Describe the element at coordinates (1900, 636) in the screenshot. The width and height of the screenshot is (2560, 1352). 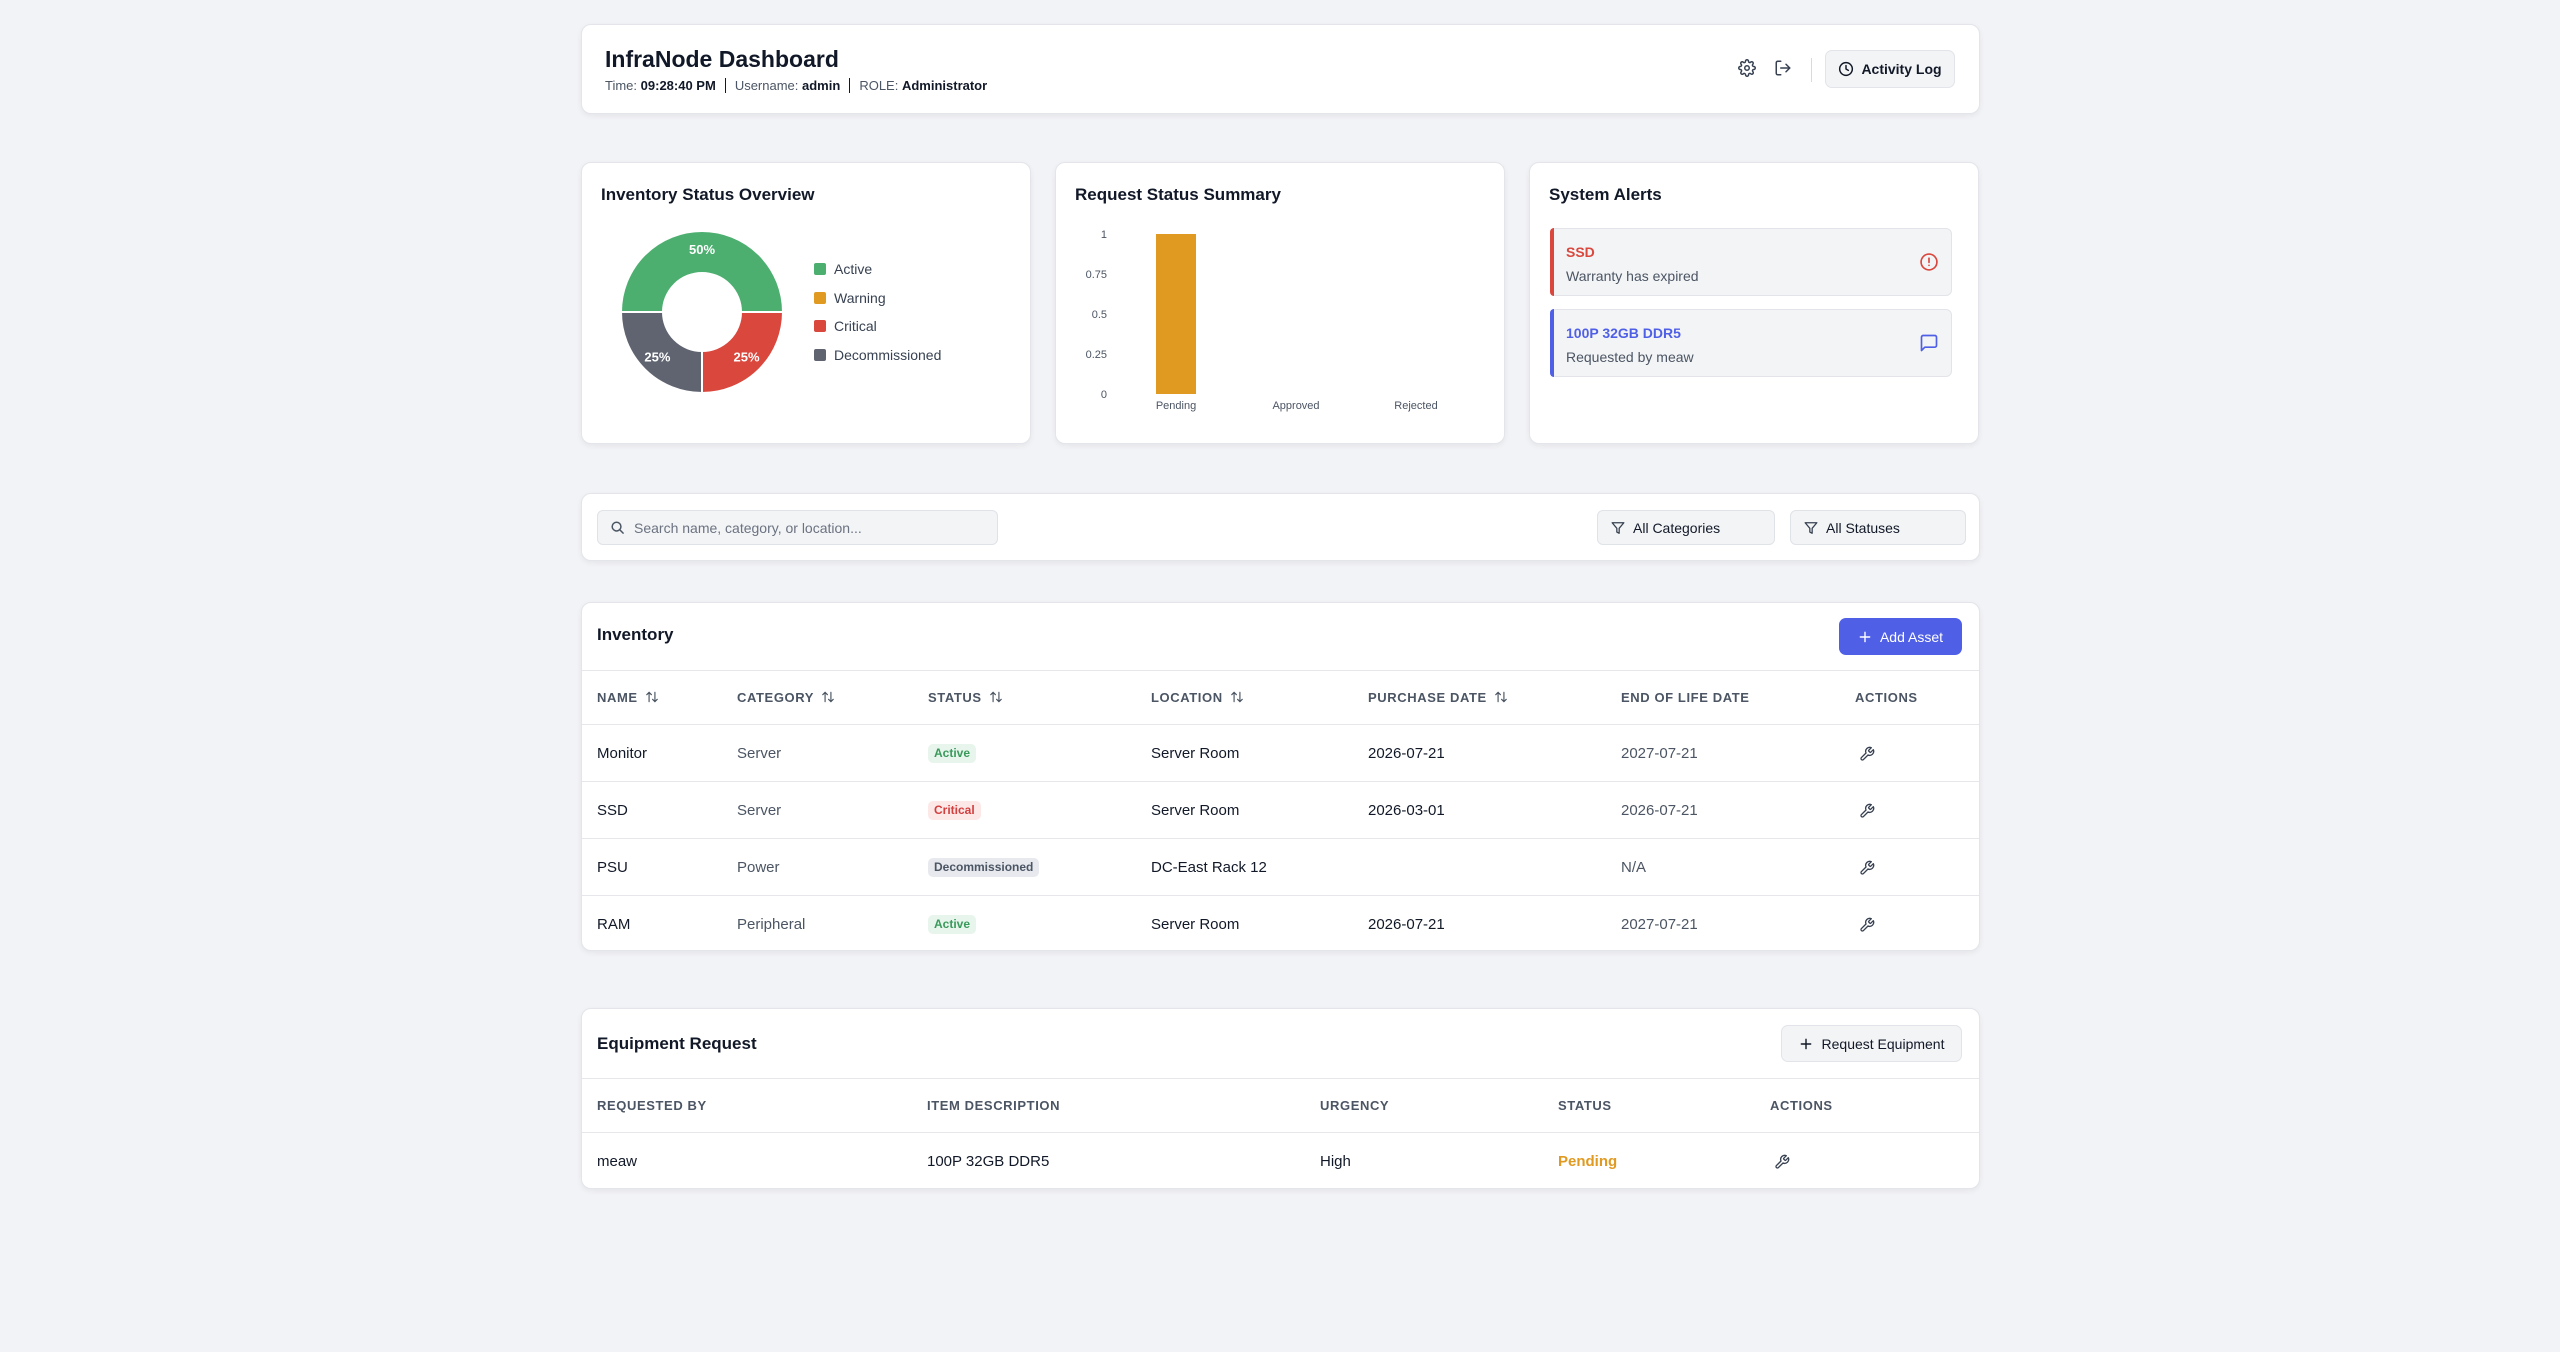
I see `add-asset-button: Add Asset` at that location.